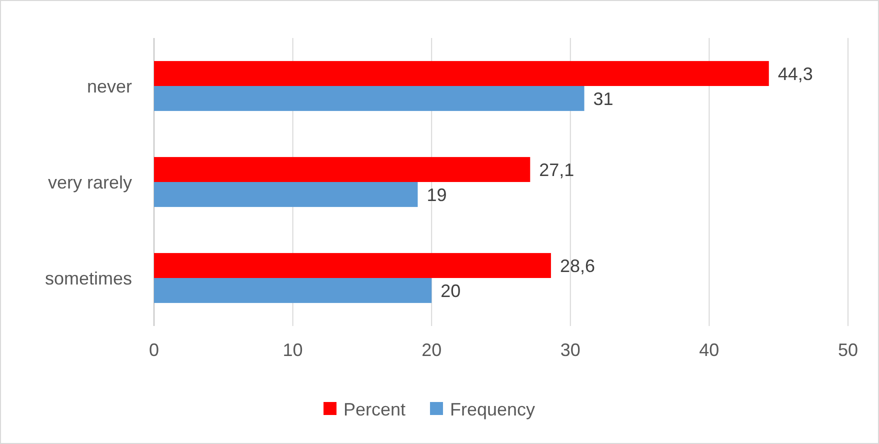 The height and width of the screenshot is (444, 879). Describe the element at coordinates (848, 350) in the screenshot. I see `x-tick-label: 50` at that location.